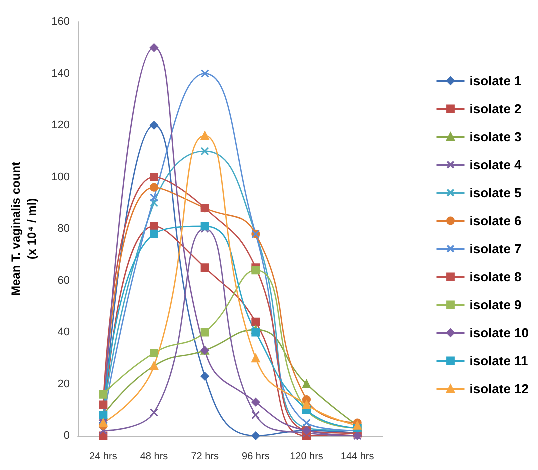 The width and height of the screenshot is (538, 470). Describe the element at coordinates (496, 81) in the screenshot. I see `legend-label: isolate 1` at that location.